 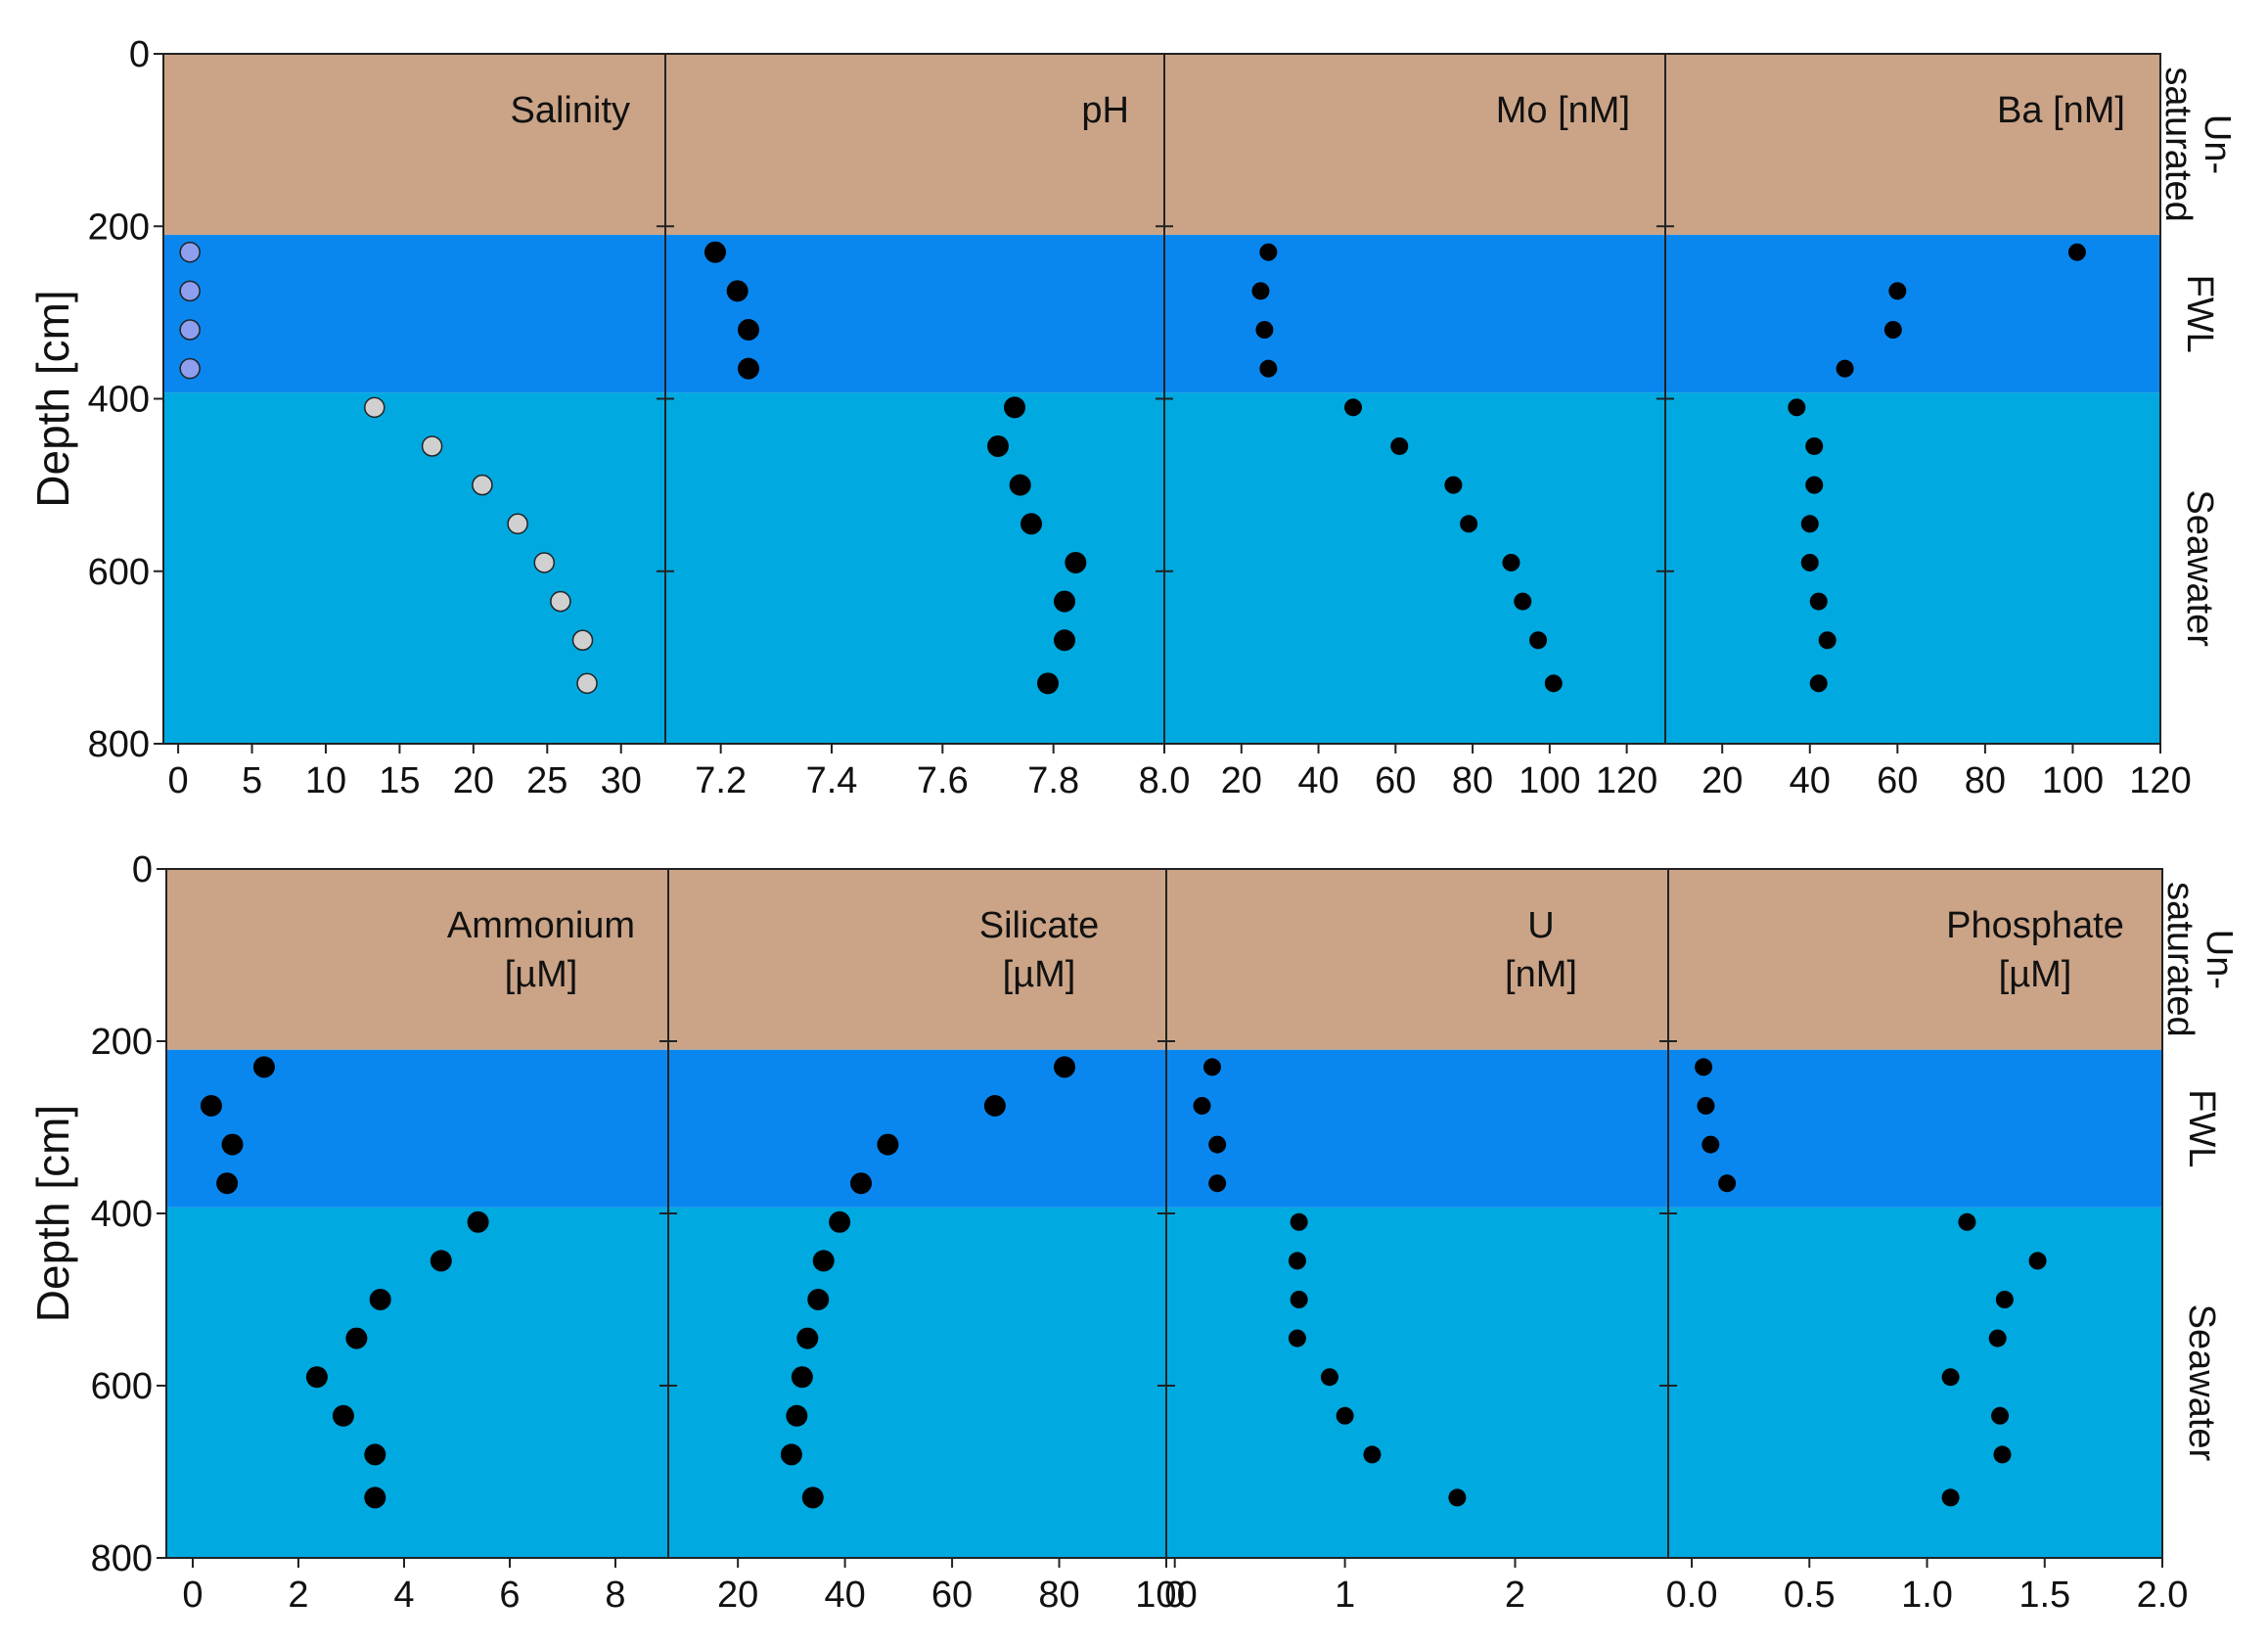 I want to click on panel-u-nm: U [nM] 0 1 2, so click(x=1420, y=1242).